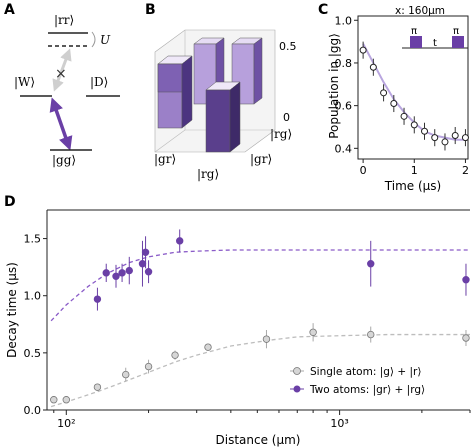  What do you see at coordinates (61, 124) in the screenshot?
I see `drive-transition-arrow` at bounding box center [61, 124].